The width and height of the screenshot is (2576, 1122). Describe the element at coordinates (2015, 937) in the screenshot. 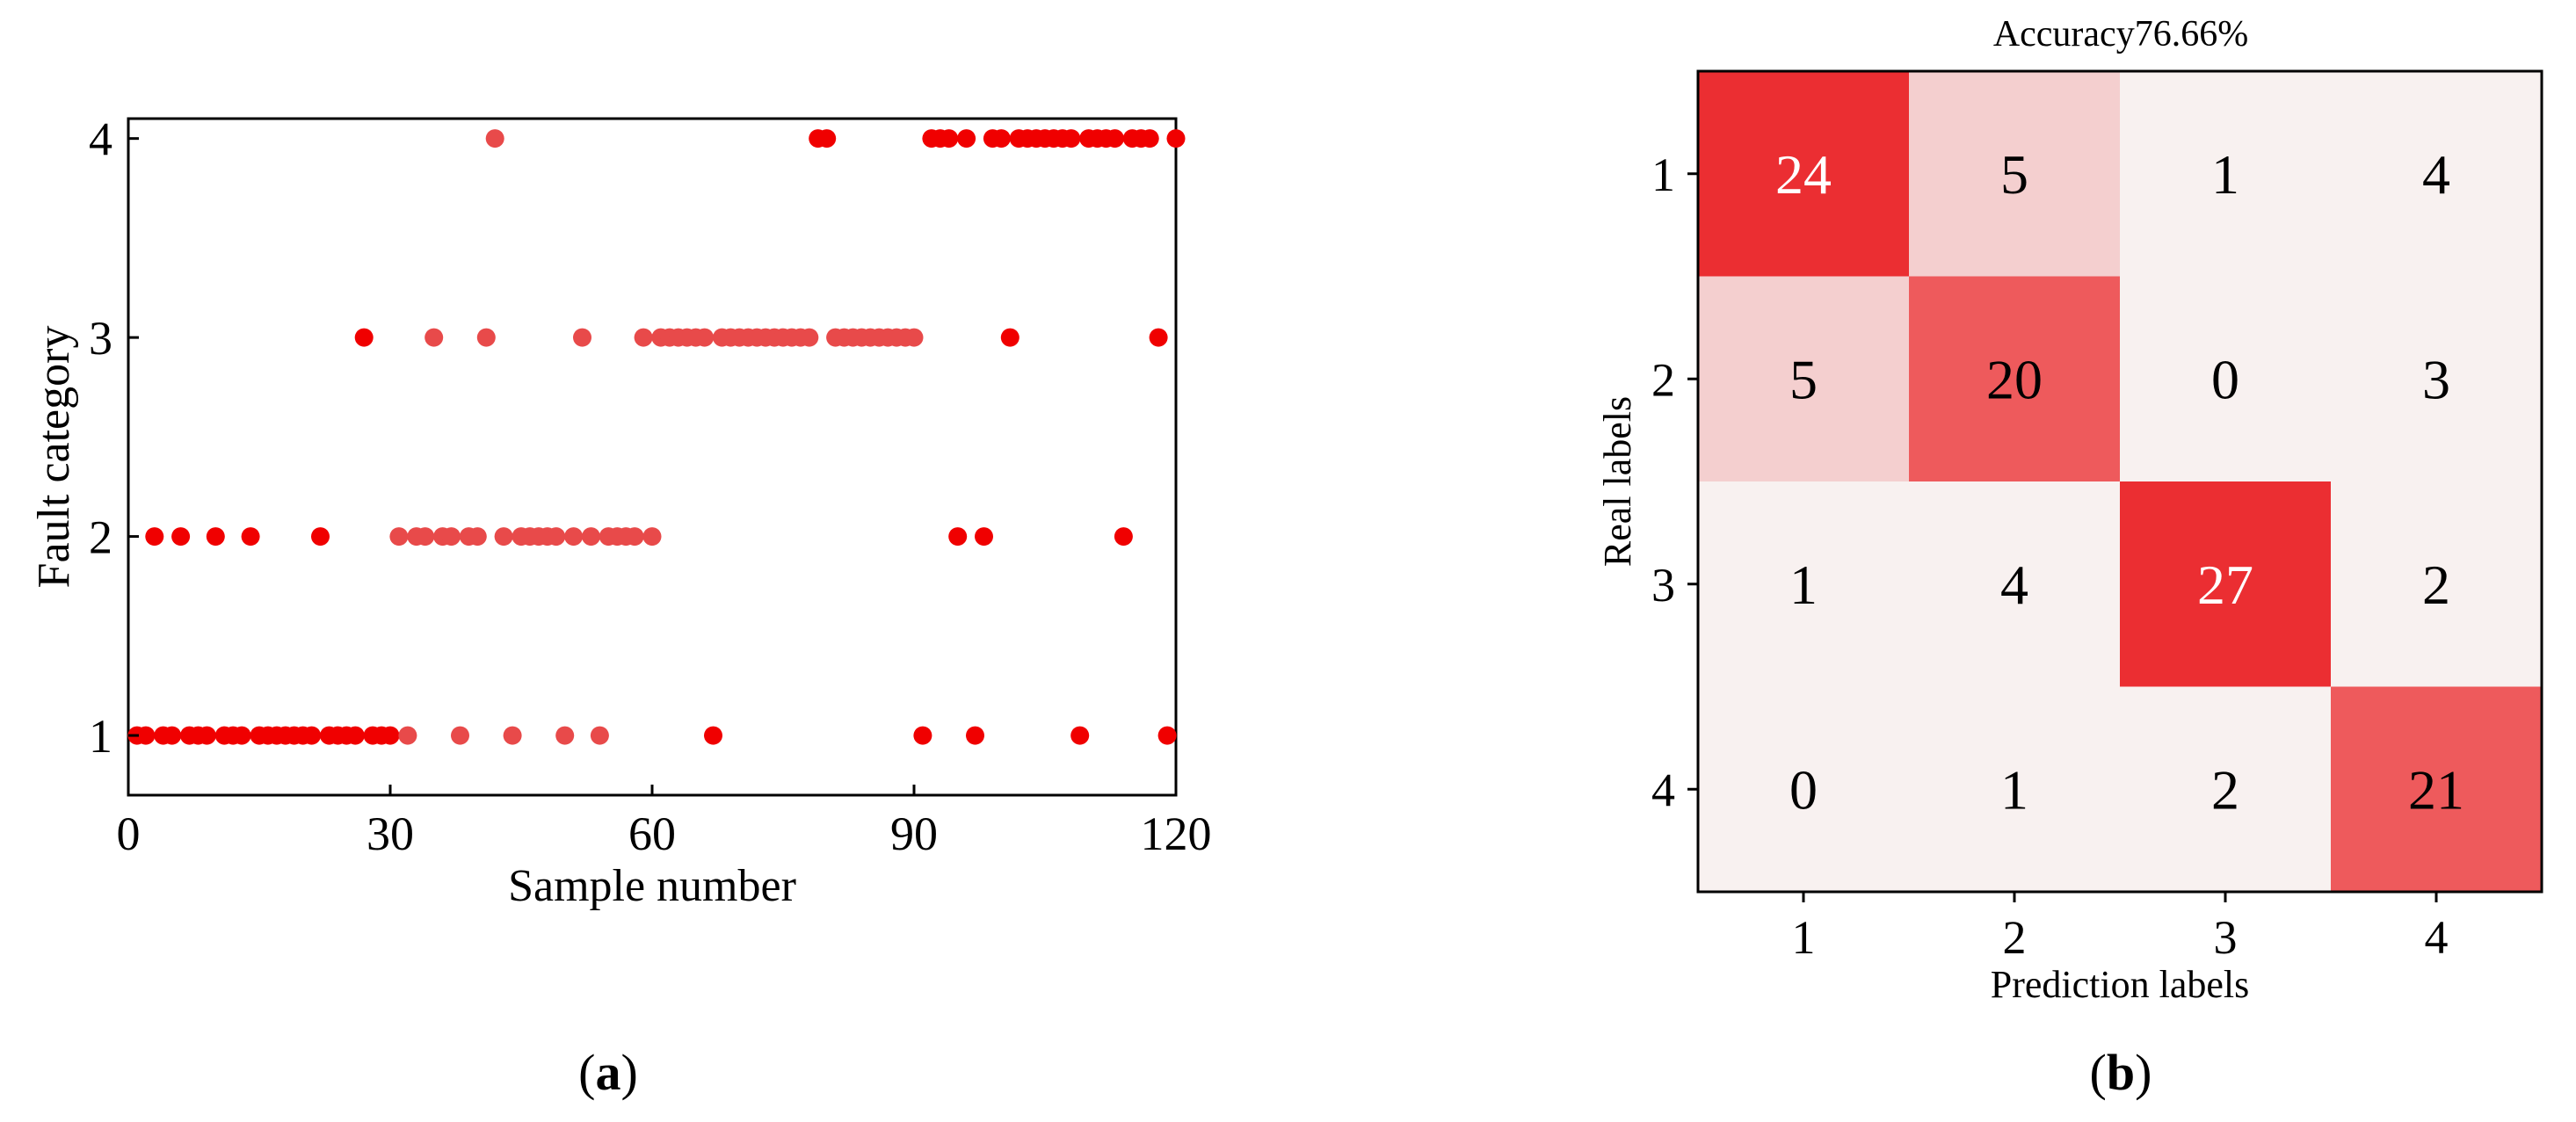

I see `confusion-matrix-x-tick-label: 2` at that location.